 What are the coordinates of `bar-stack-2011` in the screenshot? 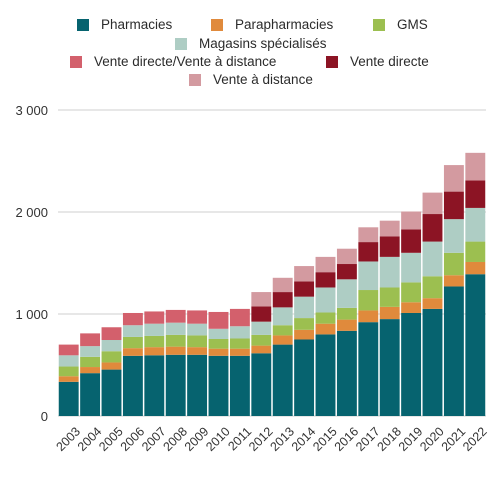 It's located at (239, 362).